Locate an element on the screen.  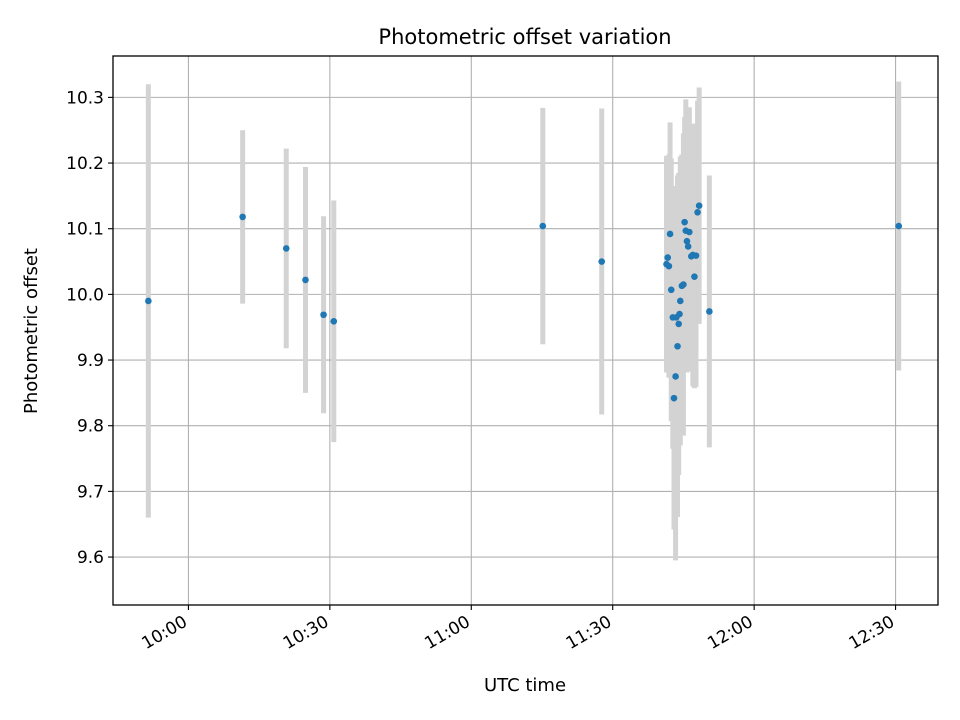
y-tick-label: 10.2 is located at coordinates (85, 164).